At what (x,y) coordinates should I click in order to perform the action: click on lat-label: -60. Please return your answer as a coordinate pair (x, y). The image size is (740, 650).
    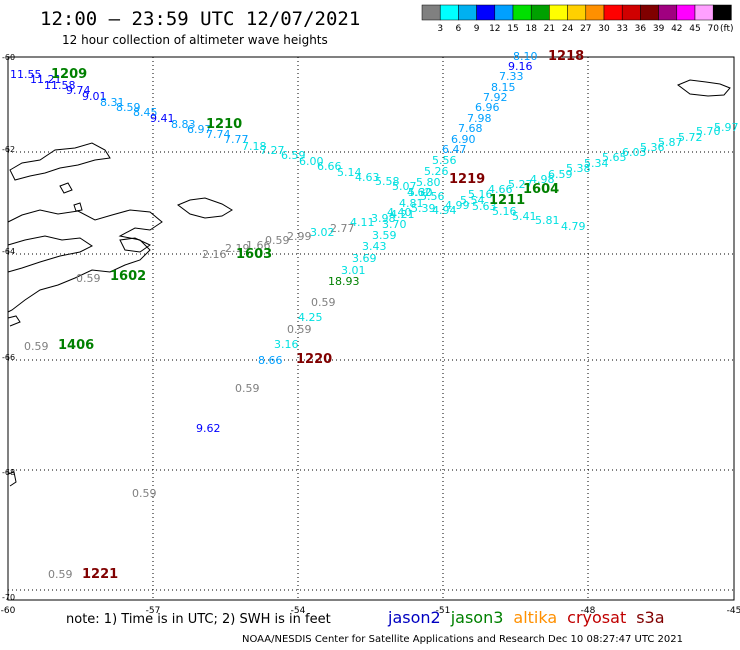
    Looking at the image, I should click on (8, 57).